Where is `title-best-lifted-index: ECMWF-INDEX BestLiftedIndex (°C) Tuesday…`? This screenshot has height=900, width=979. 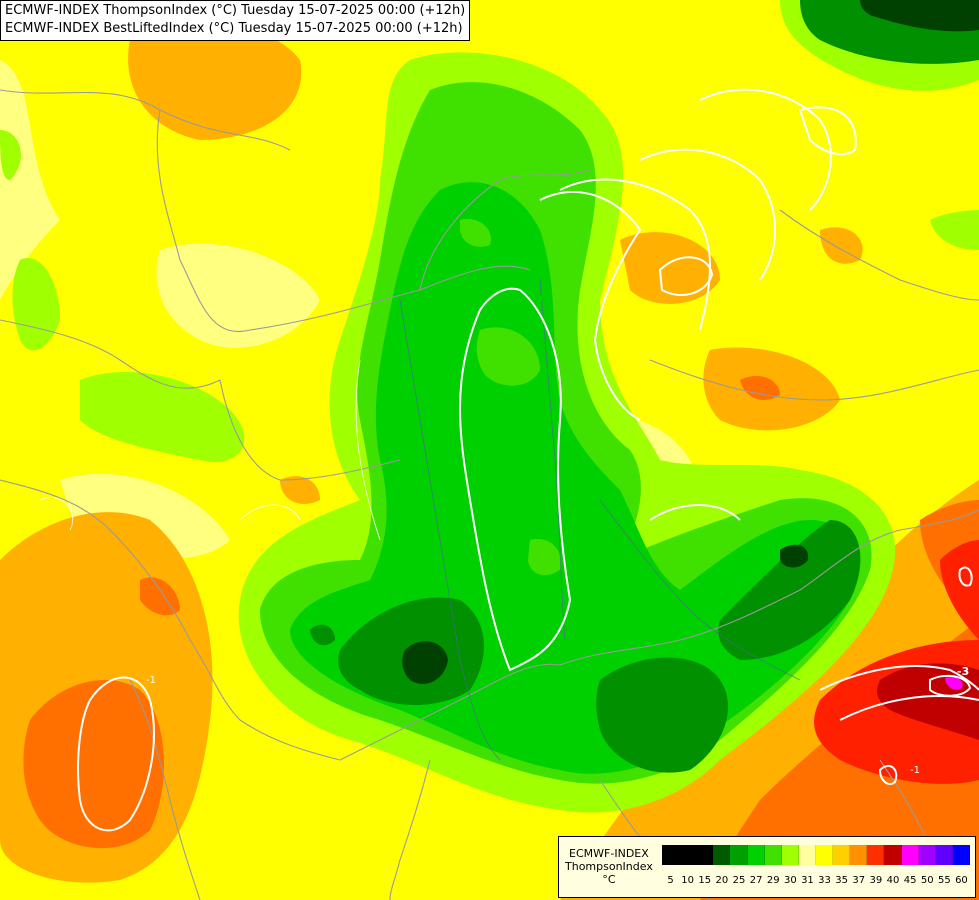 title-best-lifted-index: ECMWF-INDEX BestLiftedIndex (°C) Tuesday… is located at coordinates (234, 28).